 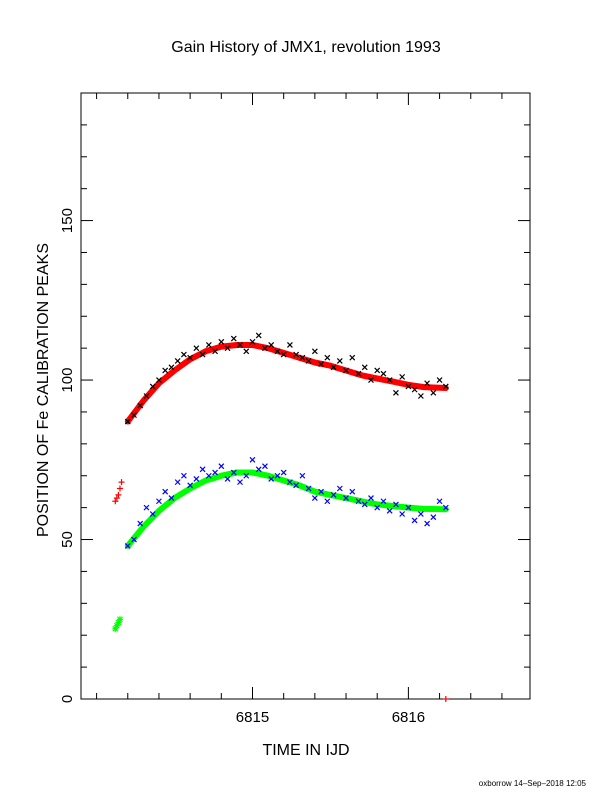 I want to click on y-tick-label: 100, so click(x=67, y=380).